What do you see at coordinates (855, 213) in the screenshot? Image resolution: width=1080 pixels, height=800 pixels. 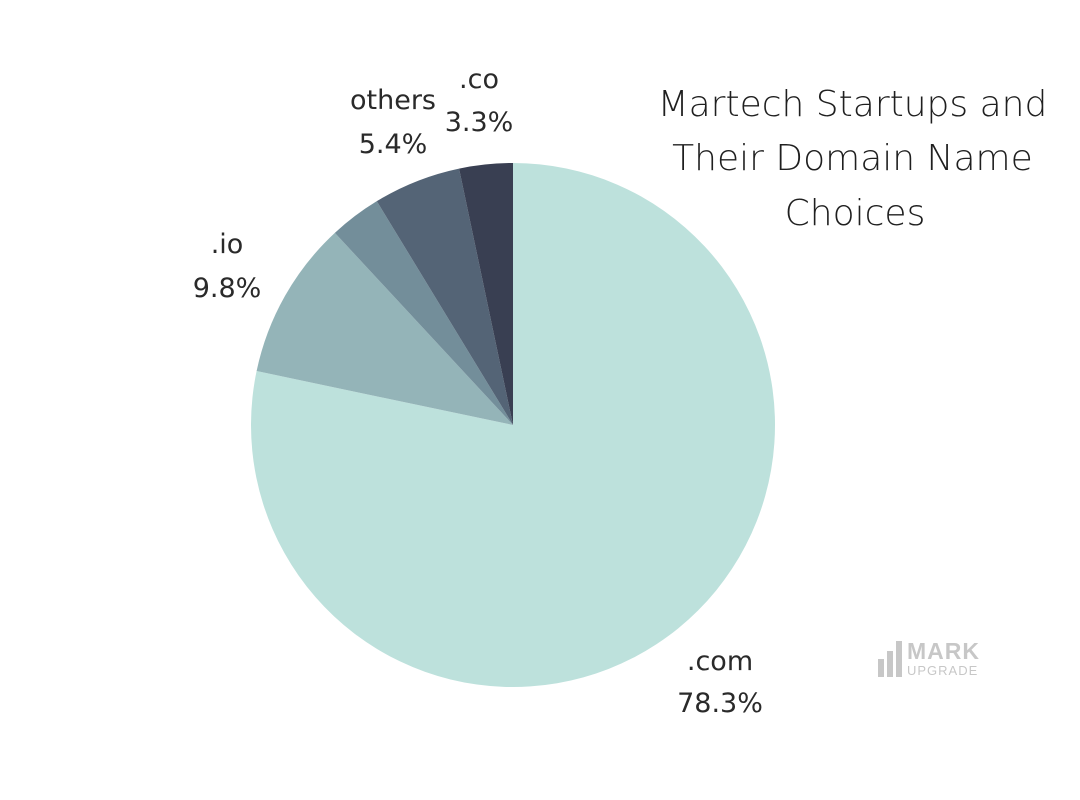 I see `chart-title-line-3: Choices` at bounding box center [855, 213].